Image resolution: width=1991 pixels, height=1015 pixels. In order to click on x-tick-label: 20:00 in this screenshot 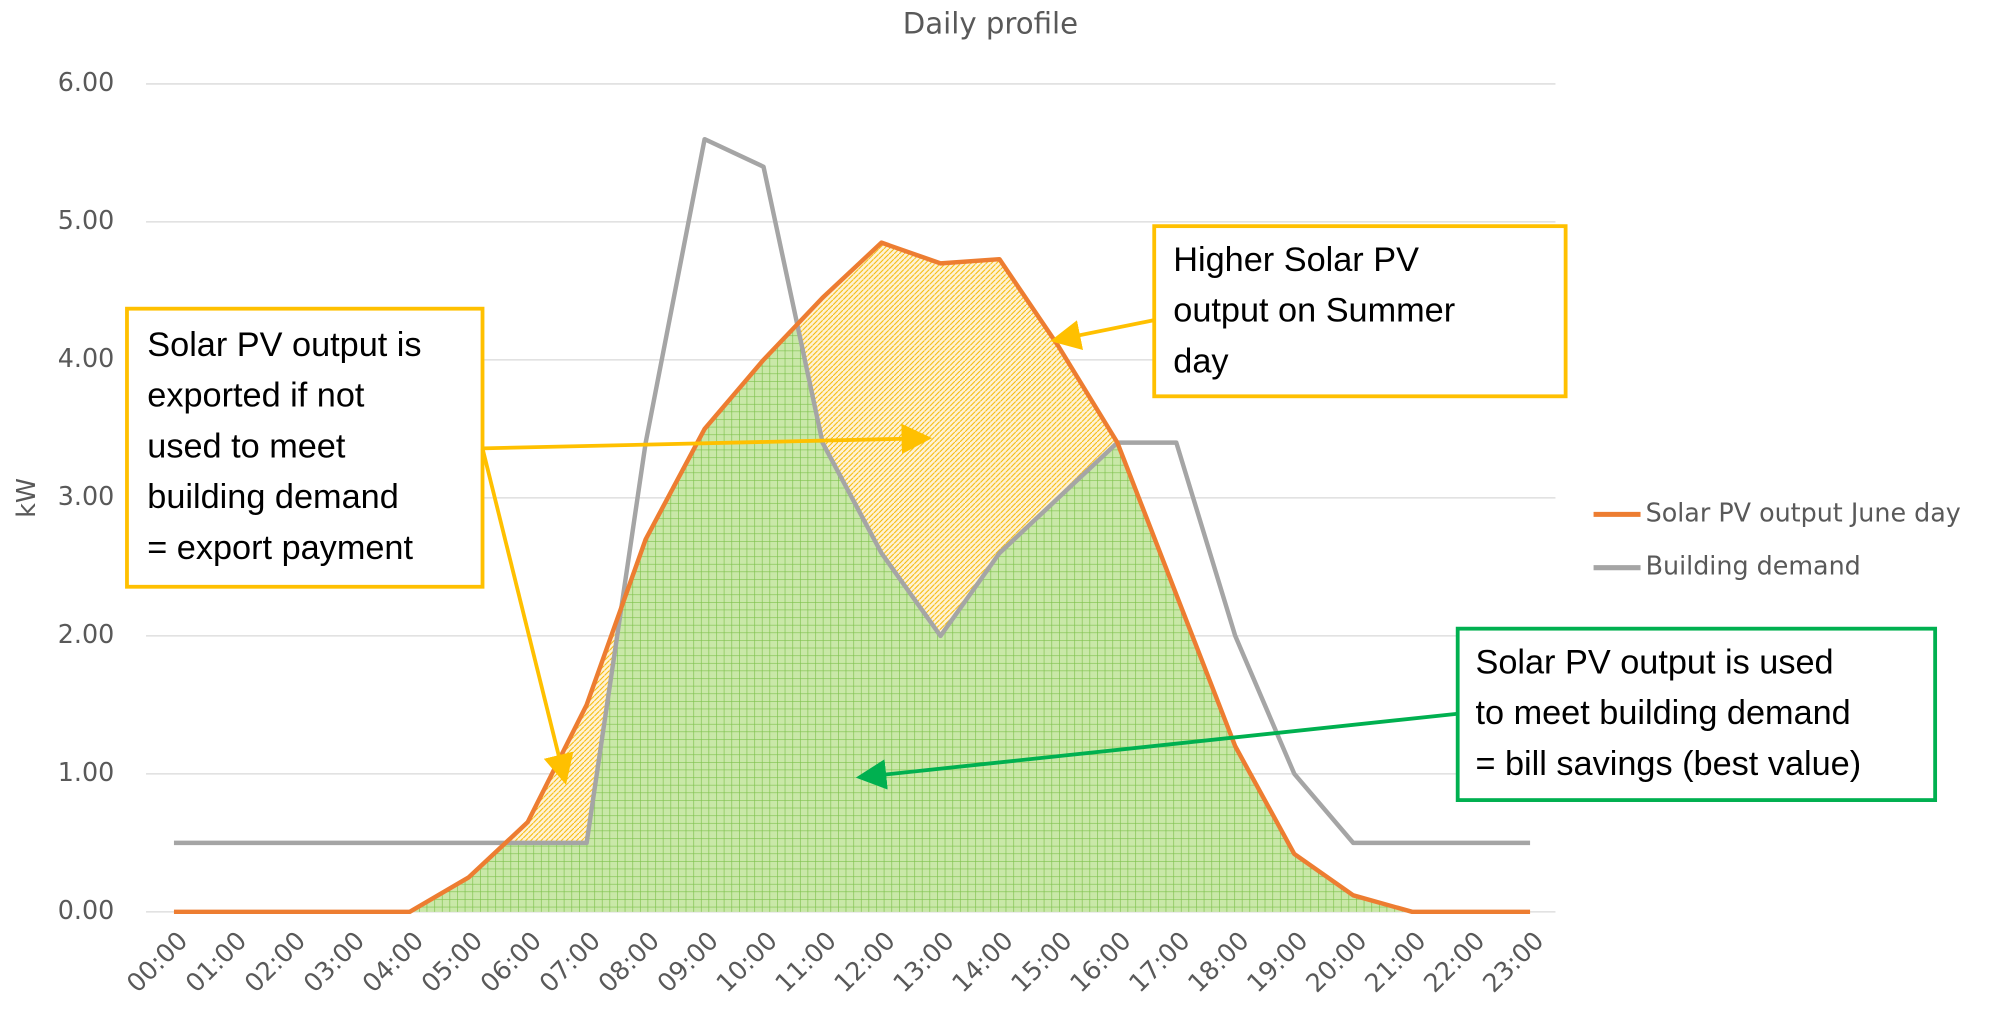, I will do `click(1336, 961)`.